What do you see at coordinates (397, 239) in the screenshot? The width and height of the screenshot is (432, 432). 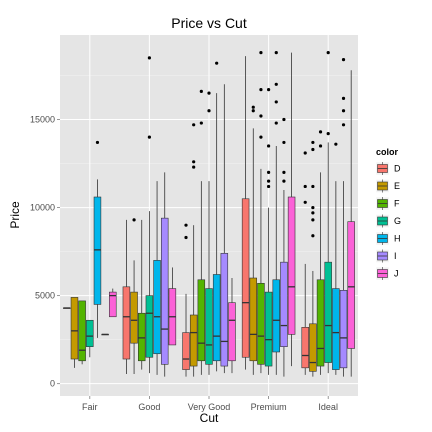 I see `legend-label: H` at bounding box center [397, 239].